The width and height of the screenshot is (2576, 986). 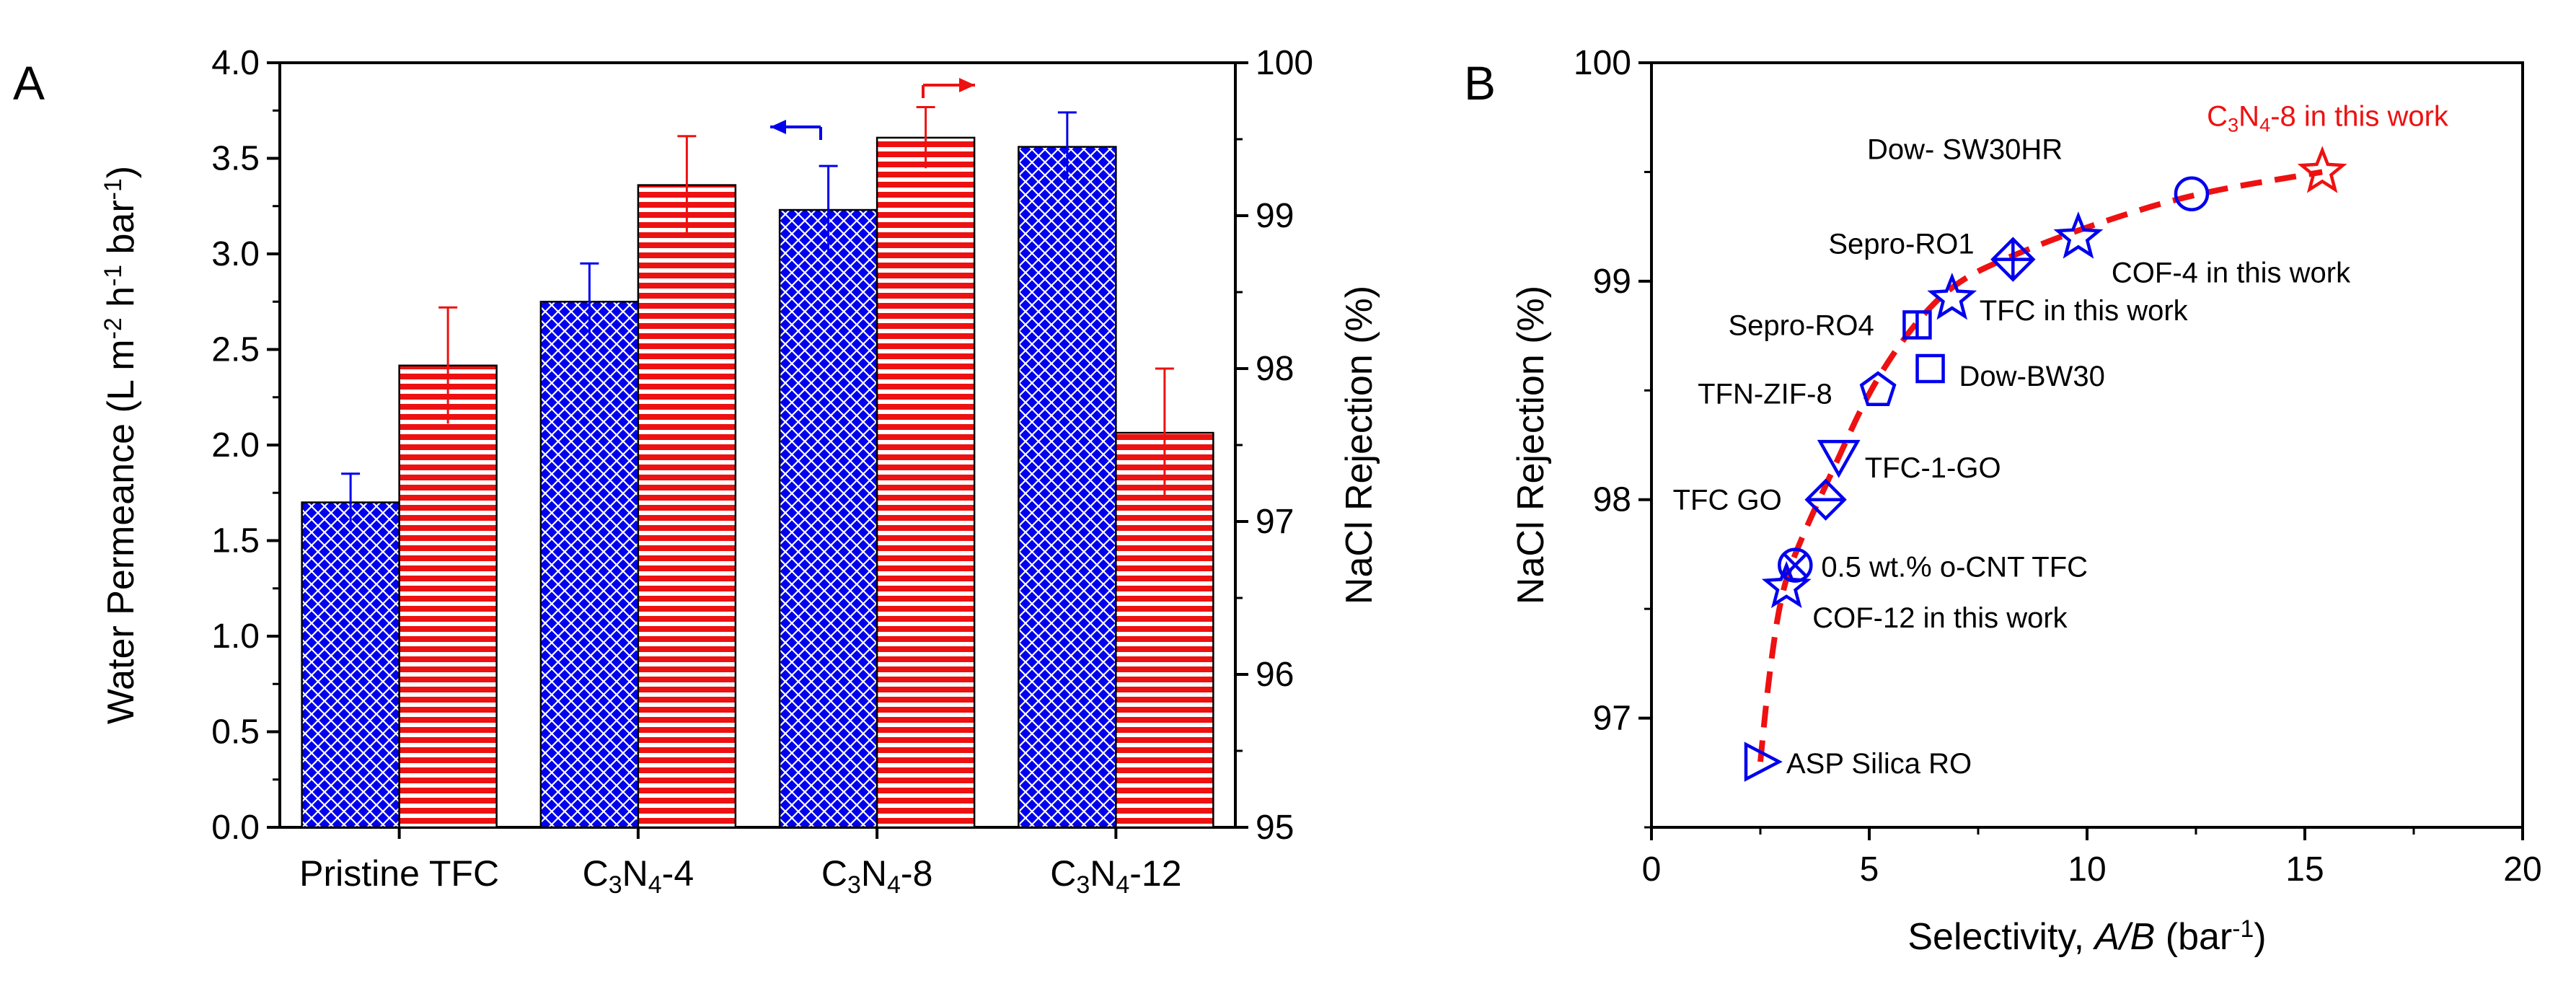 What do you see at coordinates (1652, 869) in the screenshot?
I see `x-tick-label: 0` at bounding box center [1652, 869].